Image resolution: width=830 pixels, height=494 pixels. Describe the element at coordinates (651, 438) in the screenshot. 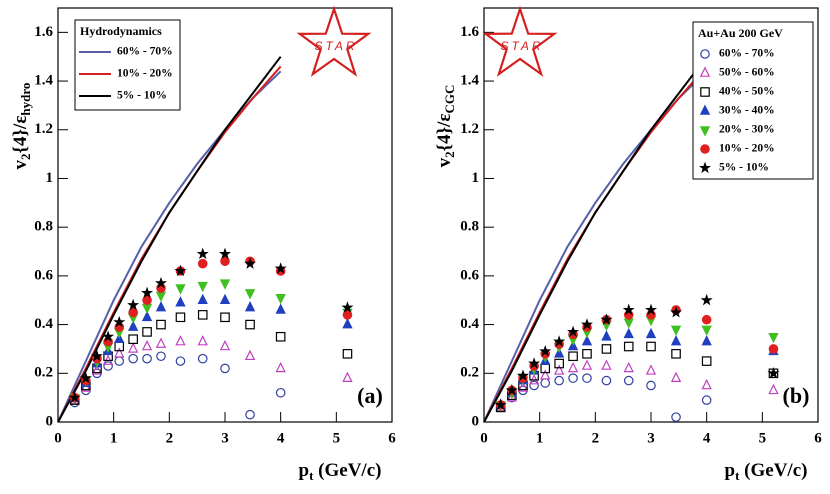

I see `x-tick-label: 3` at that location.